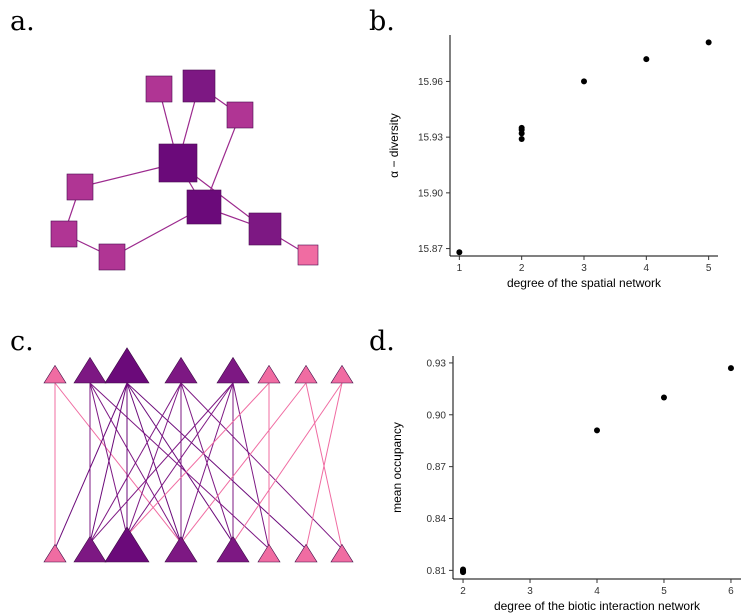 The image size is (748, 615). What do you see at coordinates (437, 415) in the screenshot?
I see `d-y-tick-label-3: 0.90` at bounding box center [437, 415].